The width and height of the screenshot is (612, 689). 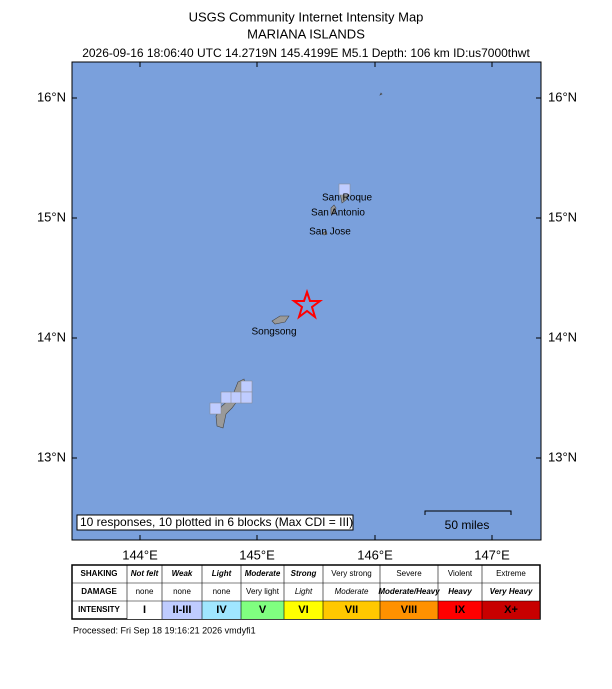 I want to click on damage-label: Moderate, so click(x=352, y=591).